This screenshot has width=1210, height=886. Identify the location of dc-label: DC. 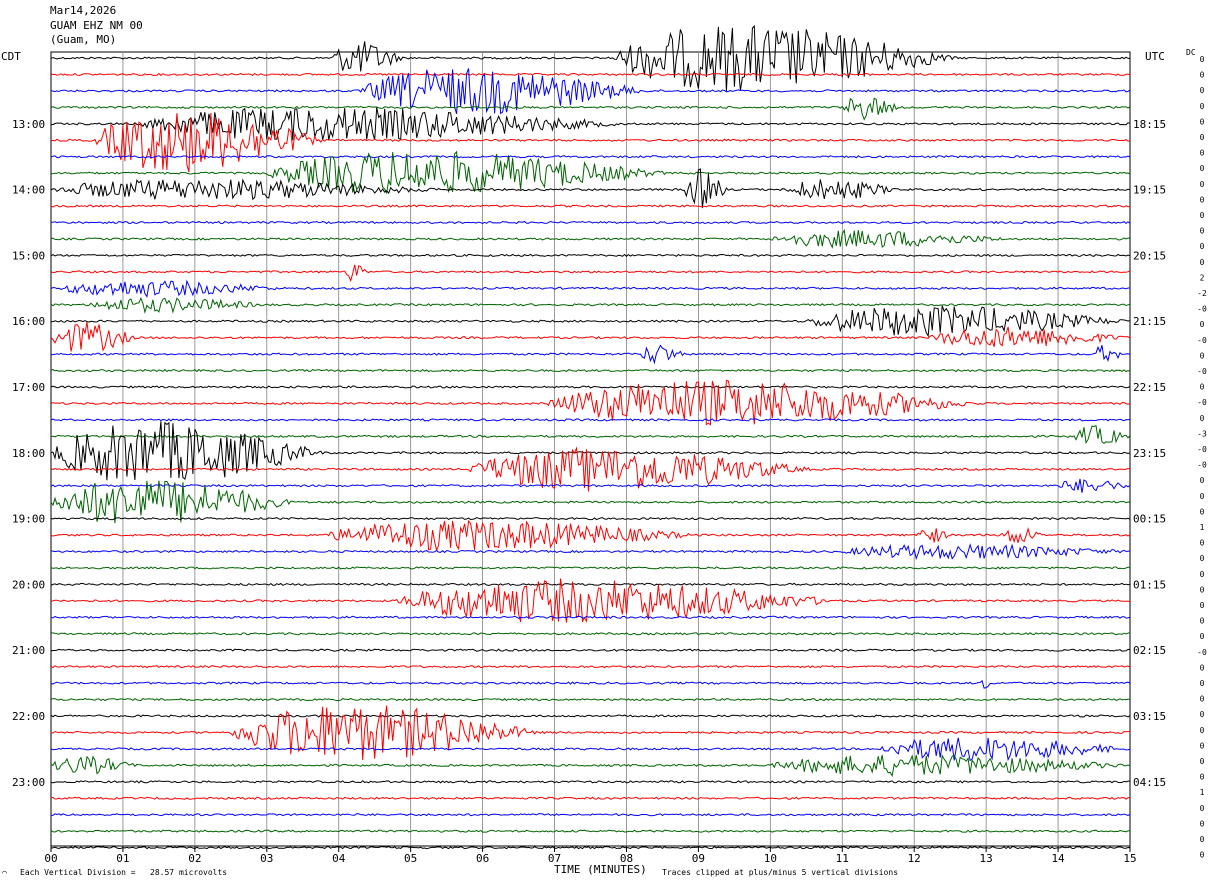
(1191, 52).